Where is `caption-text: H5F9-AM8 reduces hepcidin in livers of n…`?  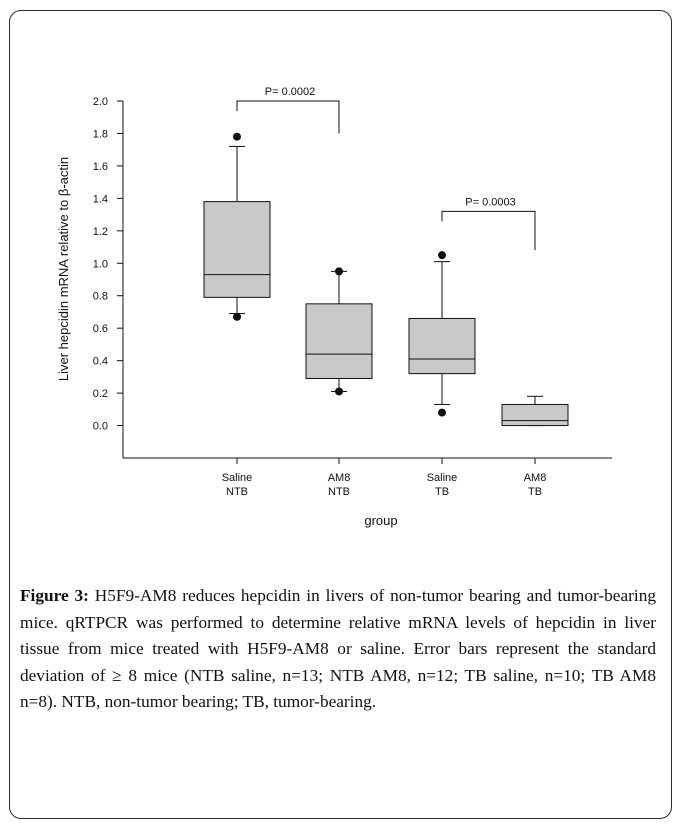
caption-text: H5F9-AM8 reduces hepcidin in livers of n… is located at coordinates (338, 648).